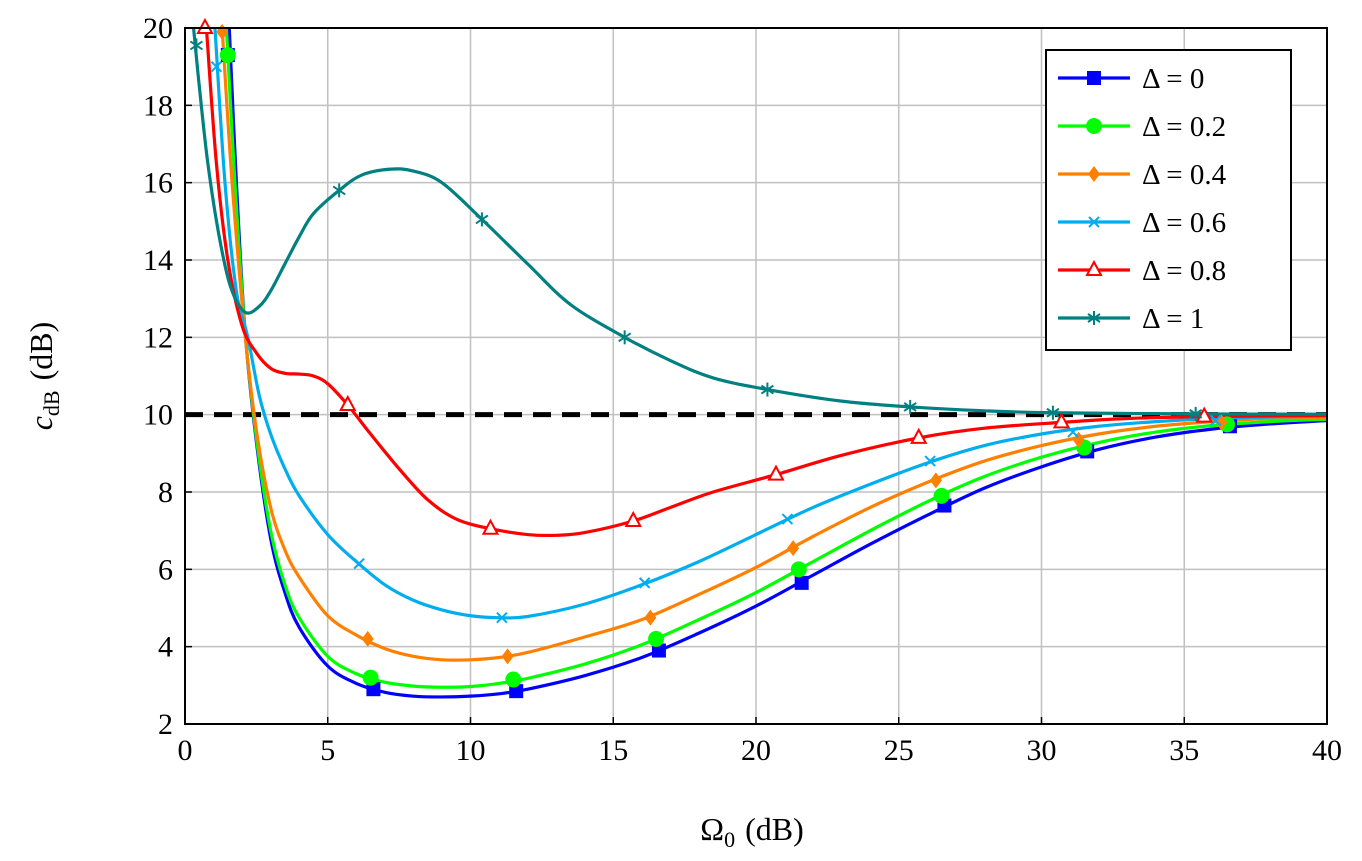 This screenshot has width=1362, height=861. I want to click on y-tick-label: 16, so click(158, 183).